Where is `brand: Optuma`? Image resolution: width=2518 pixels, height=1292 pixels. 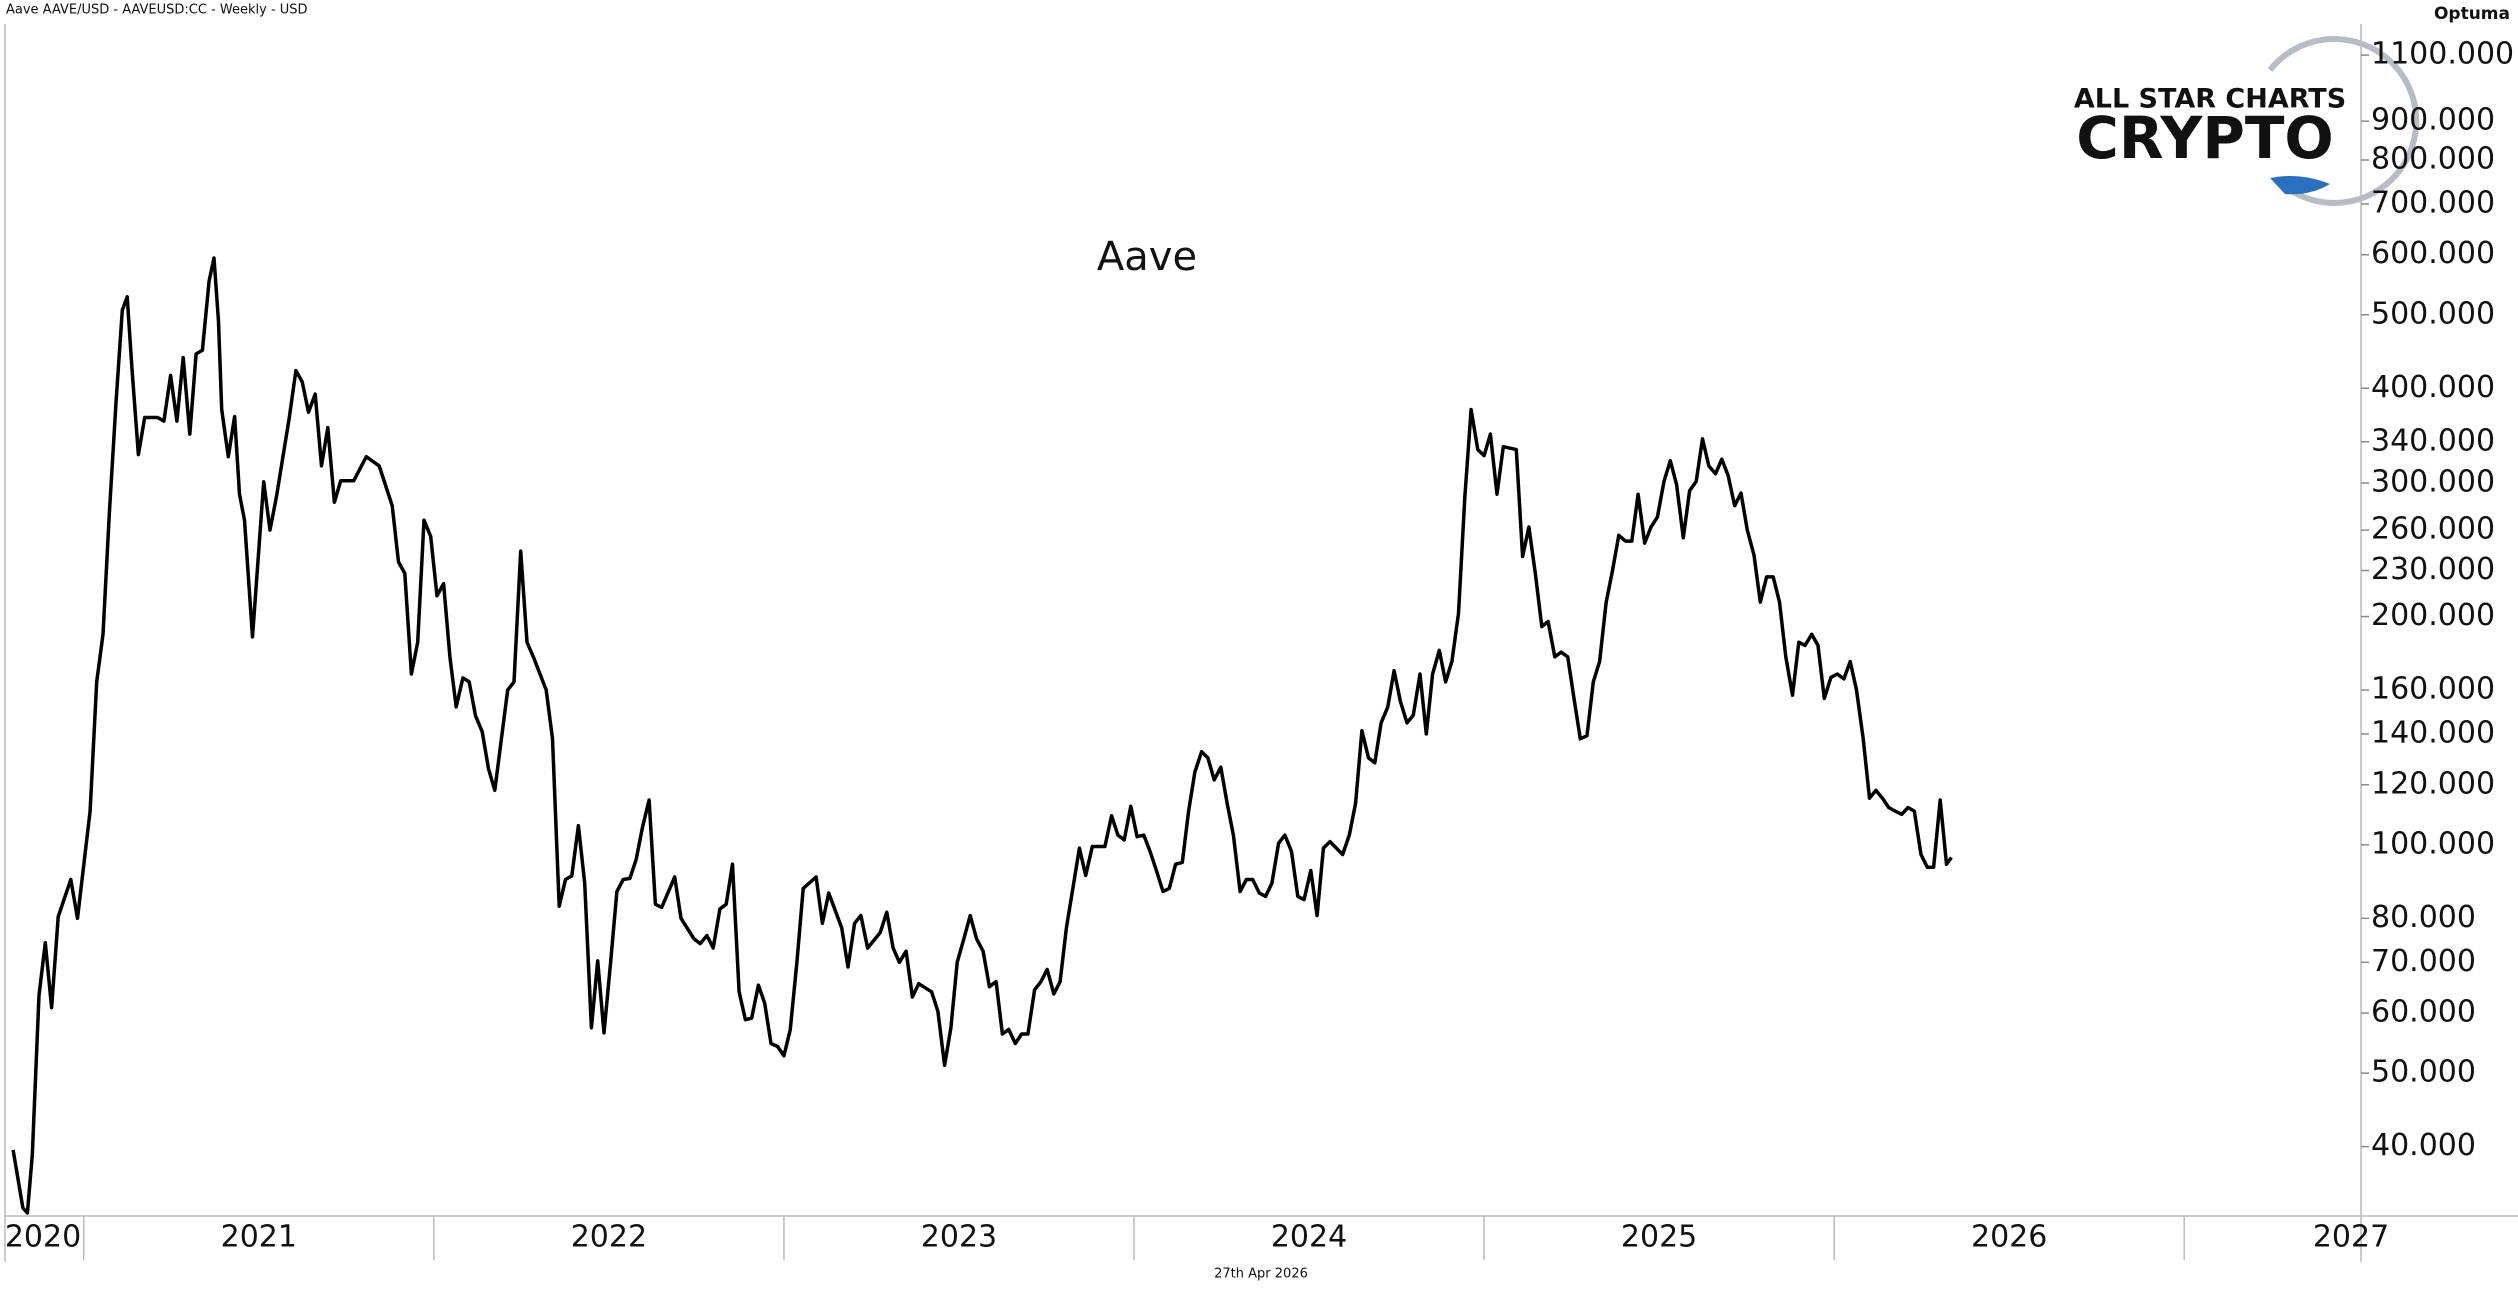 brand: Optuma is located at coordinates (2472, 14).